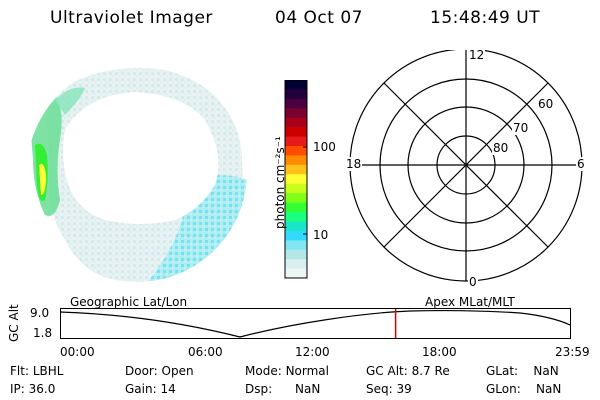 This screenshot has width=600, height=400. What do you see at coordinates (205, 352) in the screenshot?
I see `time-tick-0600: 06:00` at bounding box center [205, 352].